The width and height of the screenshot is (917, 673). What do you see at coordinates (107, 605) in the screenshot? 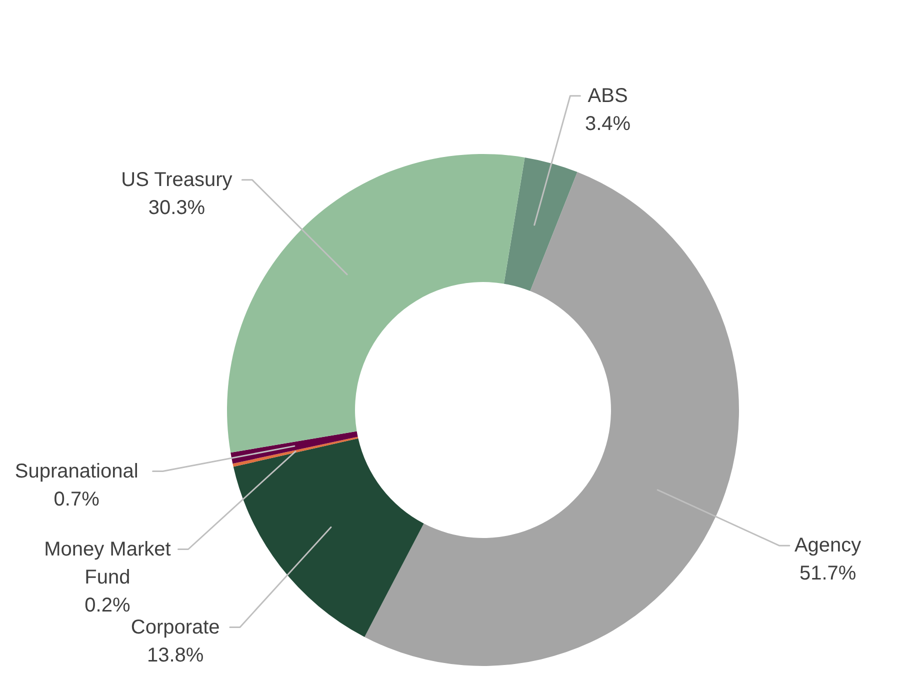
I see `data-label: 0.2%` at bounding box center [107, 605].